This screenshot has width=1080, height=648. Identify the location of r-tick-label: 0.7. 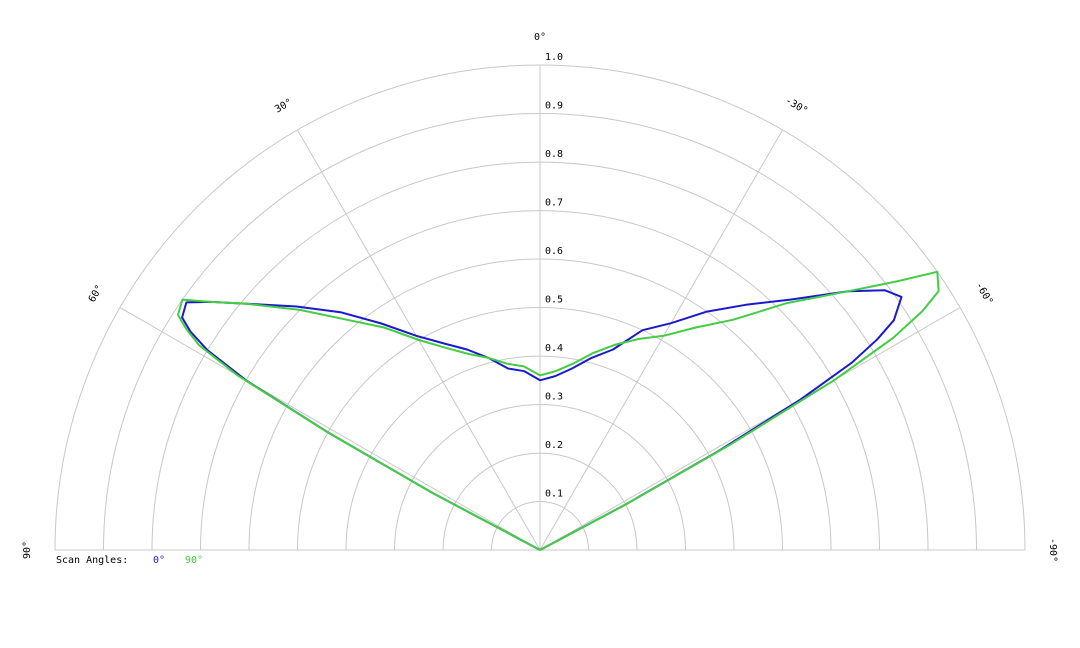
(554, 203).